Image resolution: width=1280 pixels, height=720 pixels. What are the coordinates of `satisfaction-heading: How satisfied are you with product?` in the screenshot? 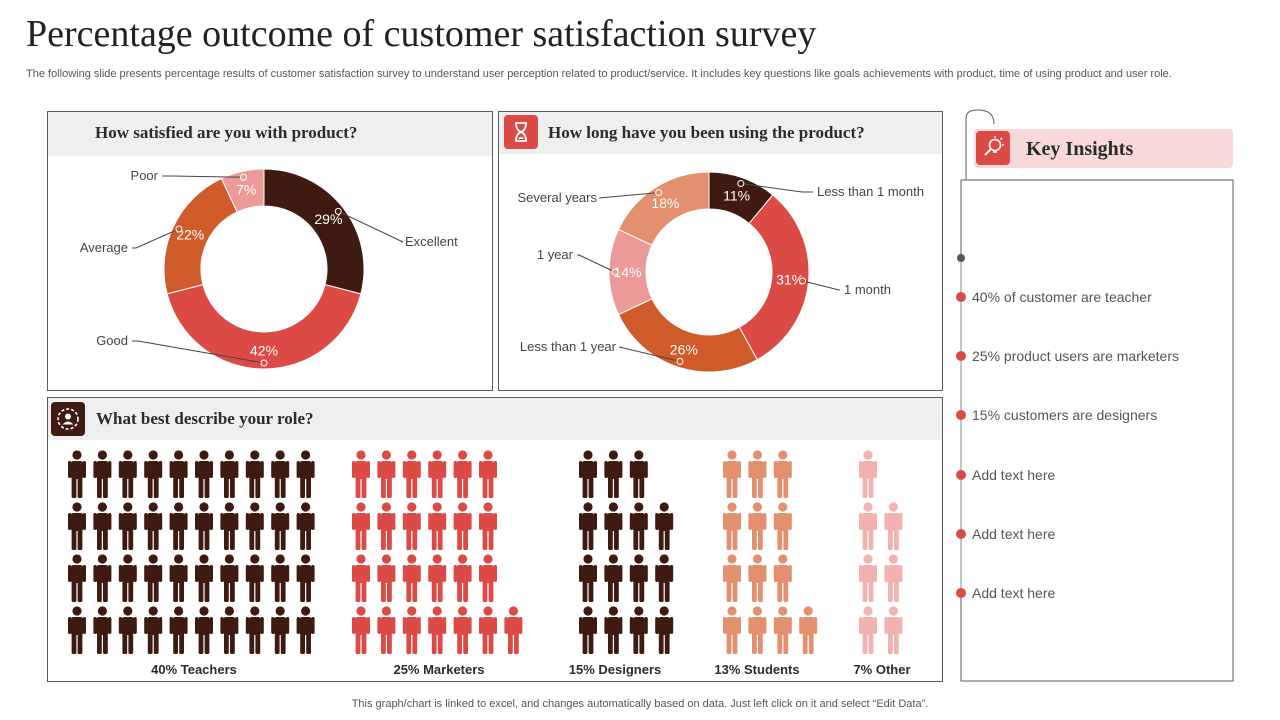 It's located at (226, 132).